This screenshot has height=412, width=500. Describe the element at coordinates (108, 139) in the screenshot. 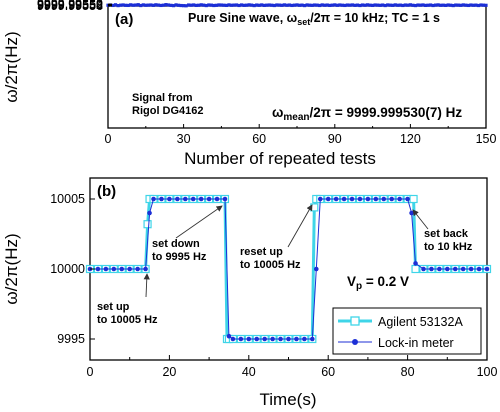

I see `x-tick-label-a: 0` at that location.